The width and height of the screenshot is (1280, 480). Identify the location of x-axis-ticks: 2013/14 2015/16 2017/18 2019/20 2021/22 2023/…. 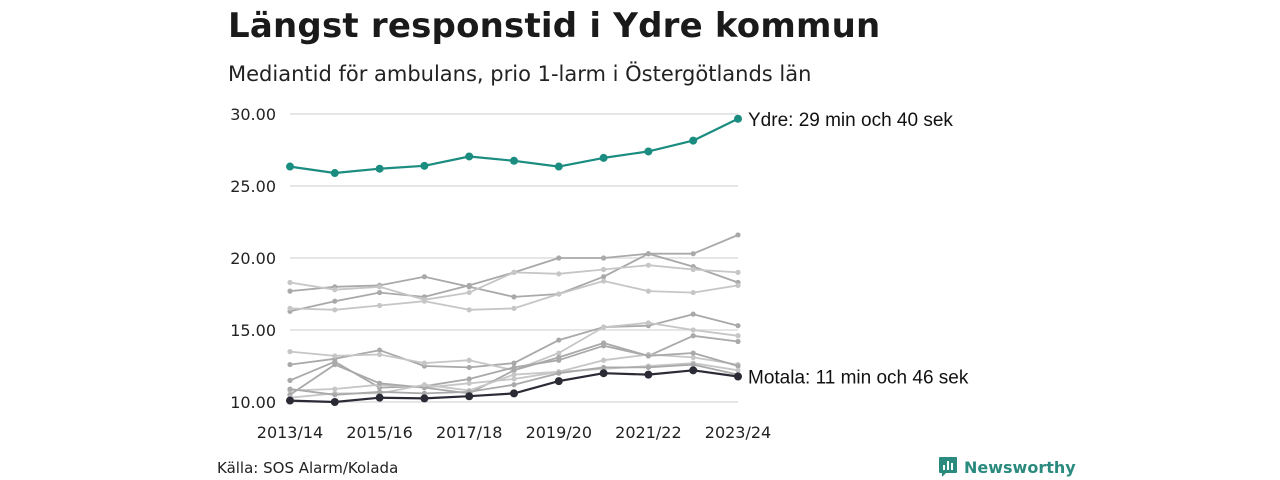
(514, 432).